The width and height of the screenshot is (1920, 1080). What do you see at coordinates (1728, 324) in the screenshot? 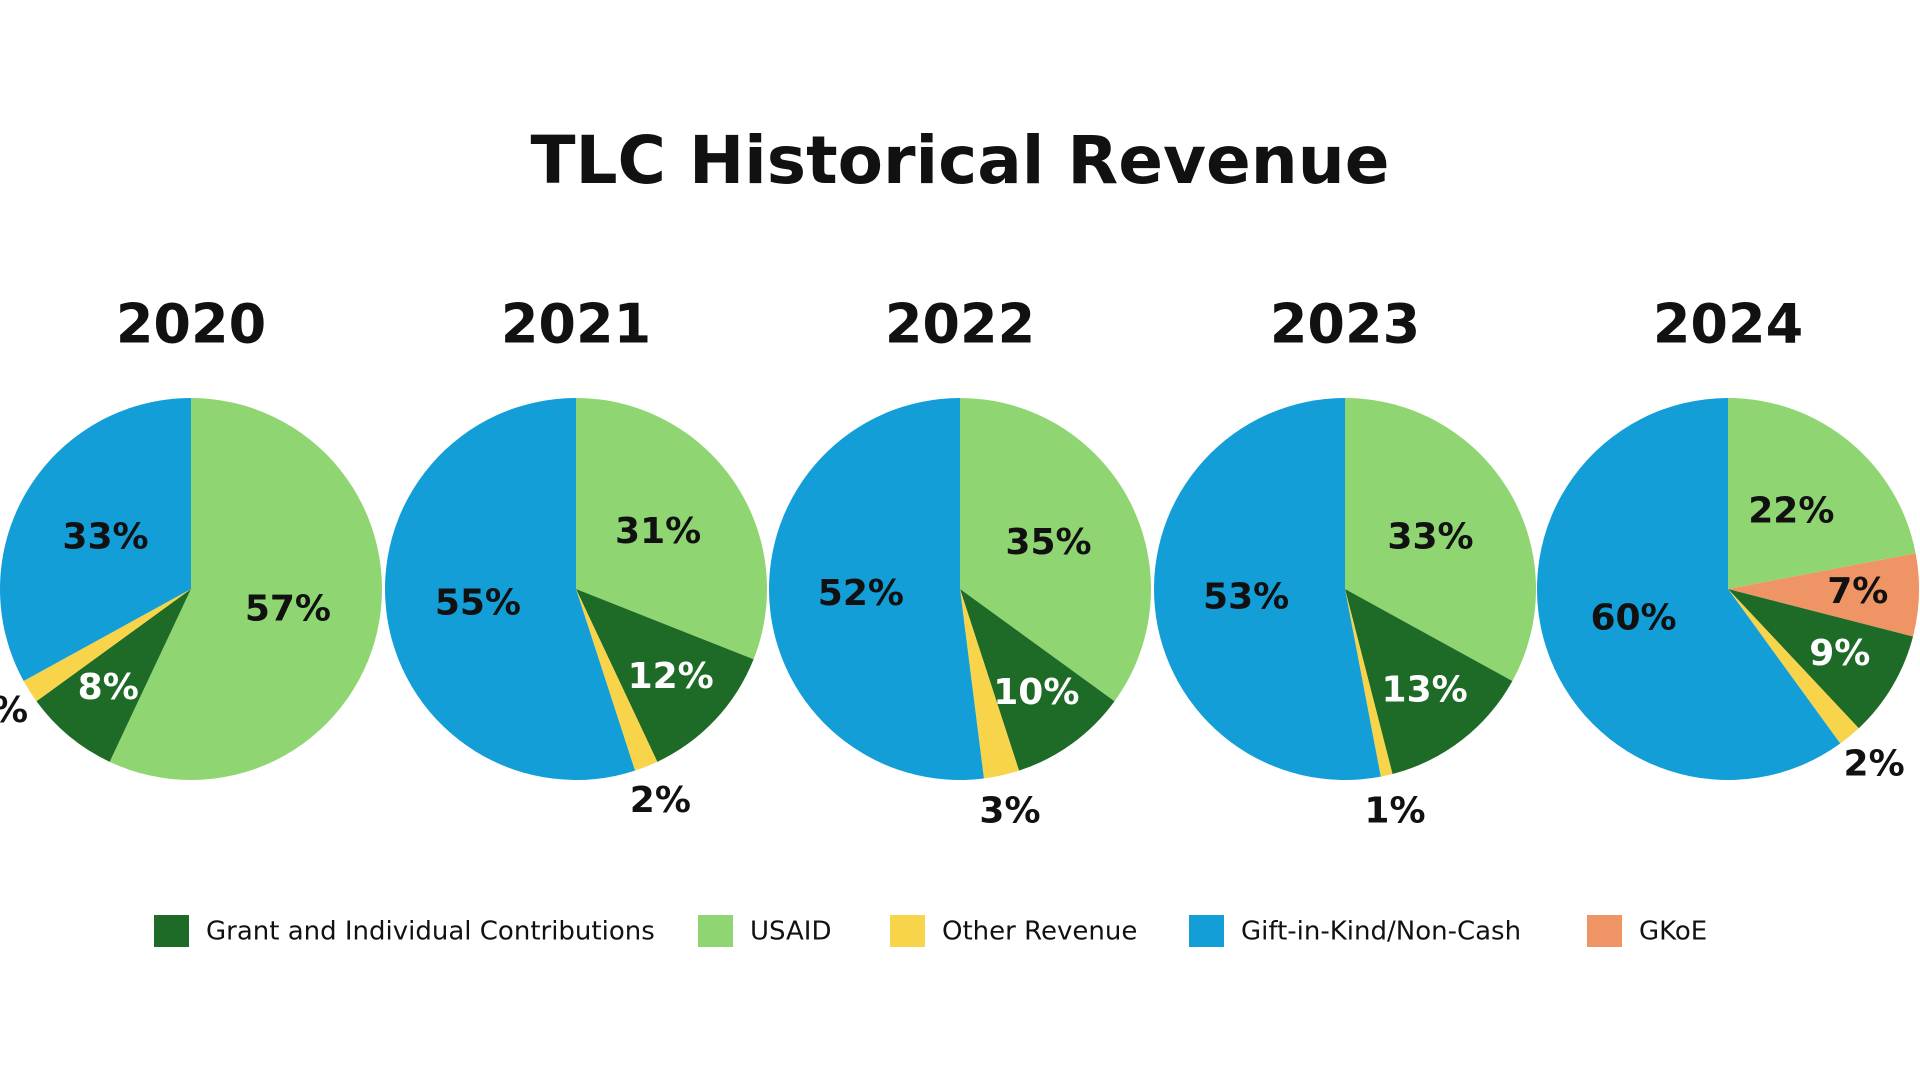
I see `pie-title: 2024` at bounding box center [1728, 324].